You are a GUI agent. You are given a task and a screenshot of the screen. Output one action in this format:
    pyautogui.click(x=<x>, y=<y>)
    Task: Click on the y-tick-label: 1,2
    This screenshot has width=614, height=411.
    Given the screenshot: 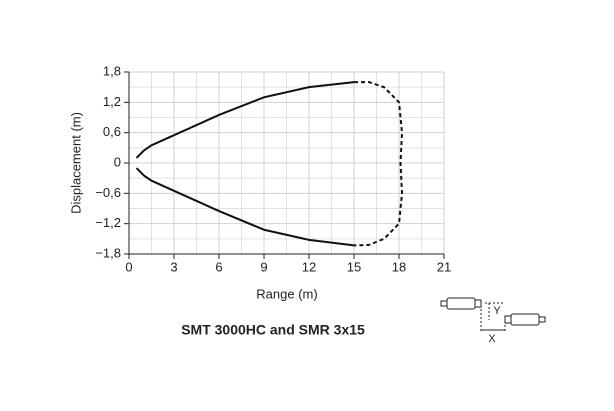 What is the action you would take?
    pyautogui.click(x=112, y=101)
    